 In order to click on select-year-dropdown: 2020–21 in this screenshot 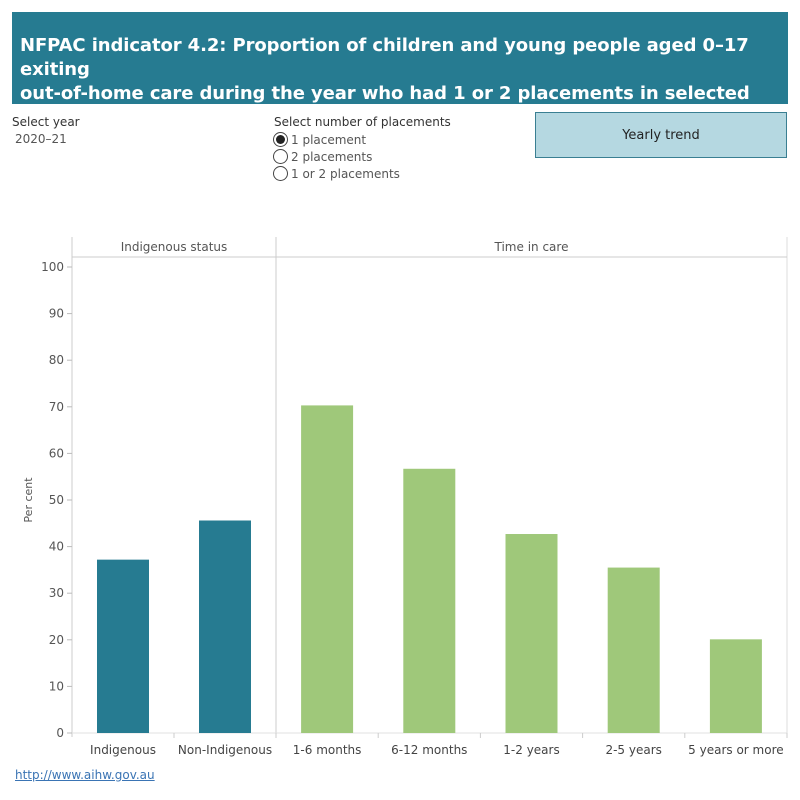, I will do `click(41, 139)`.